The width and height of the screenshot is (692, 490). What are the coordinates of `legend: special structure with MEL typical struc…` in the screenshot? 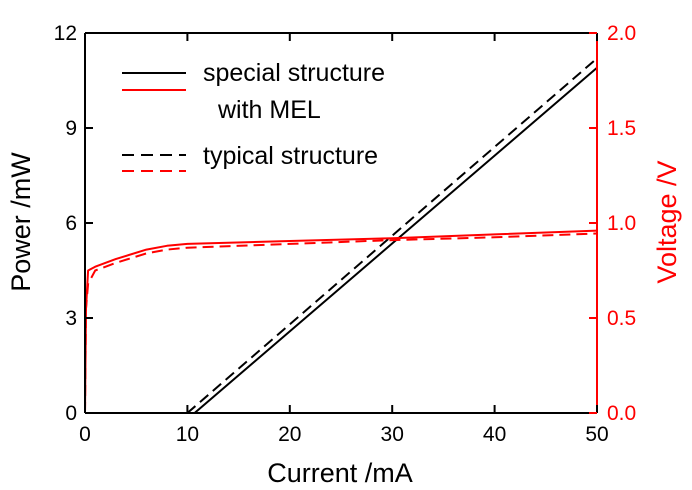 It's located at (253, 115).